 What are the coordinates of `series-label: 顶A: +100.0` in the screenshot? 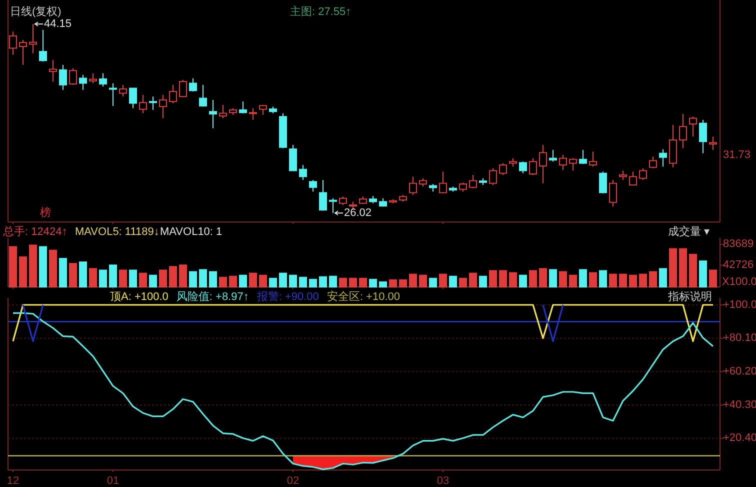 It's located at (139, 296).